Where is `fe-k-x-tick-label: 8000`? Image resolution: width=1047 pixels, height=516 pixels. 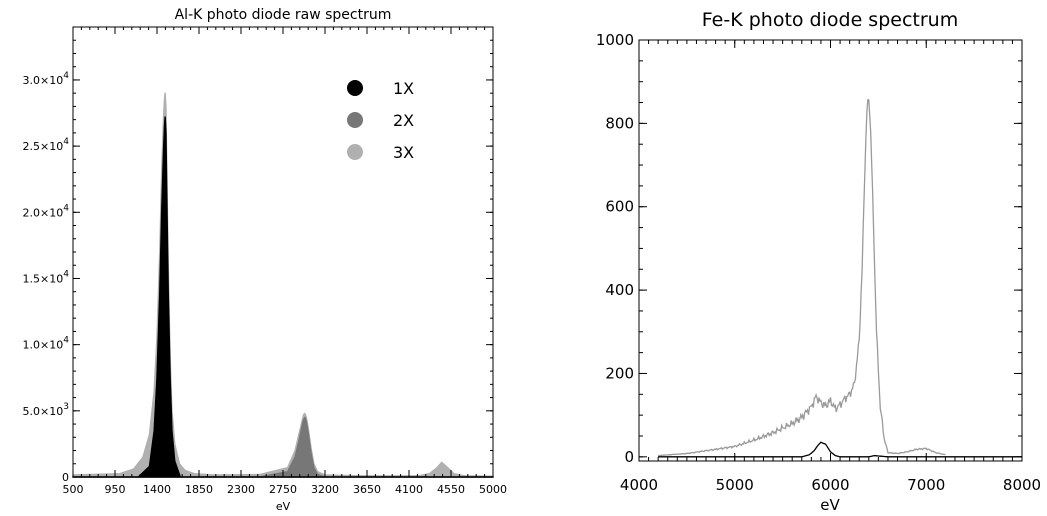 fe-k-x-tick-label: 8000 is located at coordinates (1022, 485).